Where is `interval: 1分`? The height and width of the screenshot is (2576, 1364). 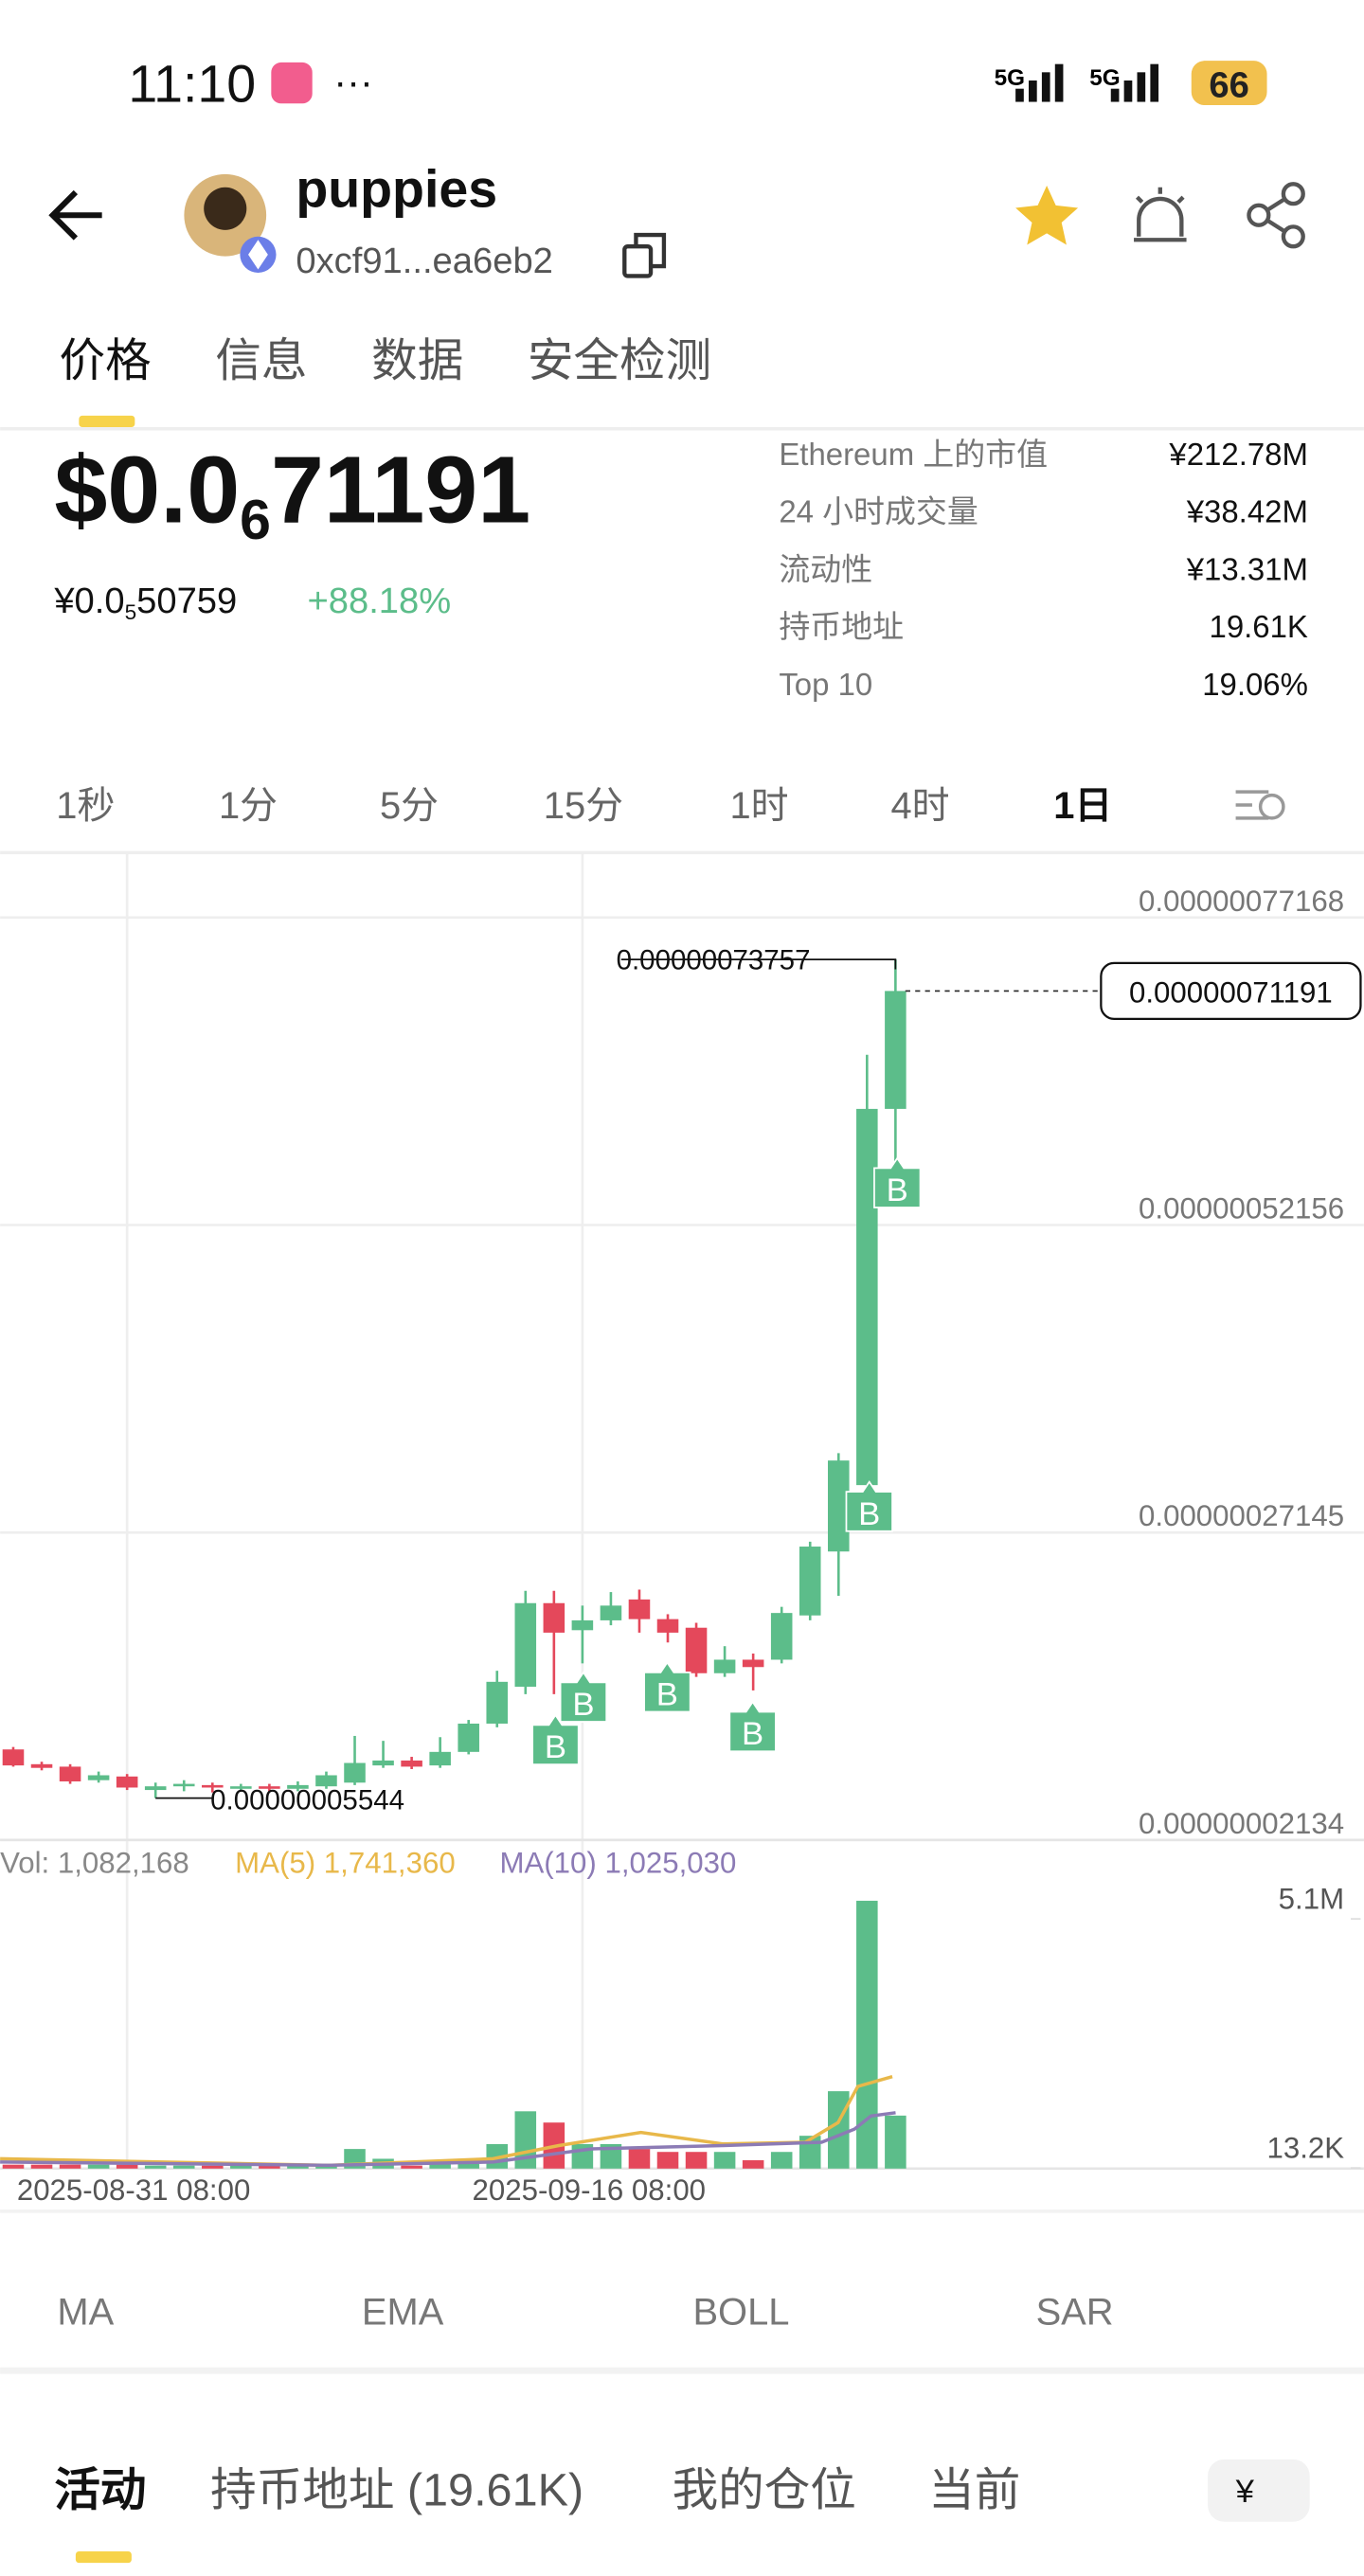
interval: 1分 is located at coordinates (248, 806).